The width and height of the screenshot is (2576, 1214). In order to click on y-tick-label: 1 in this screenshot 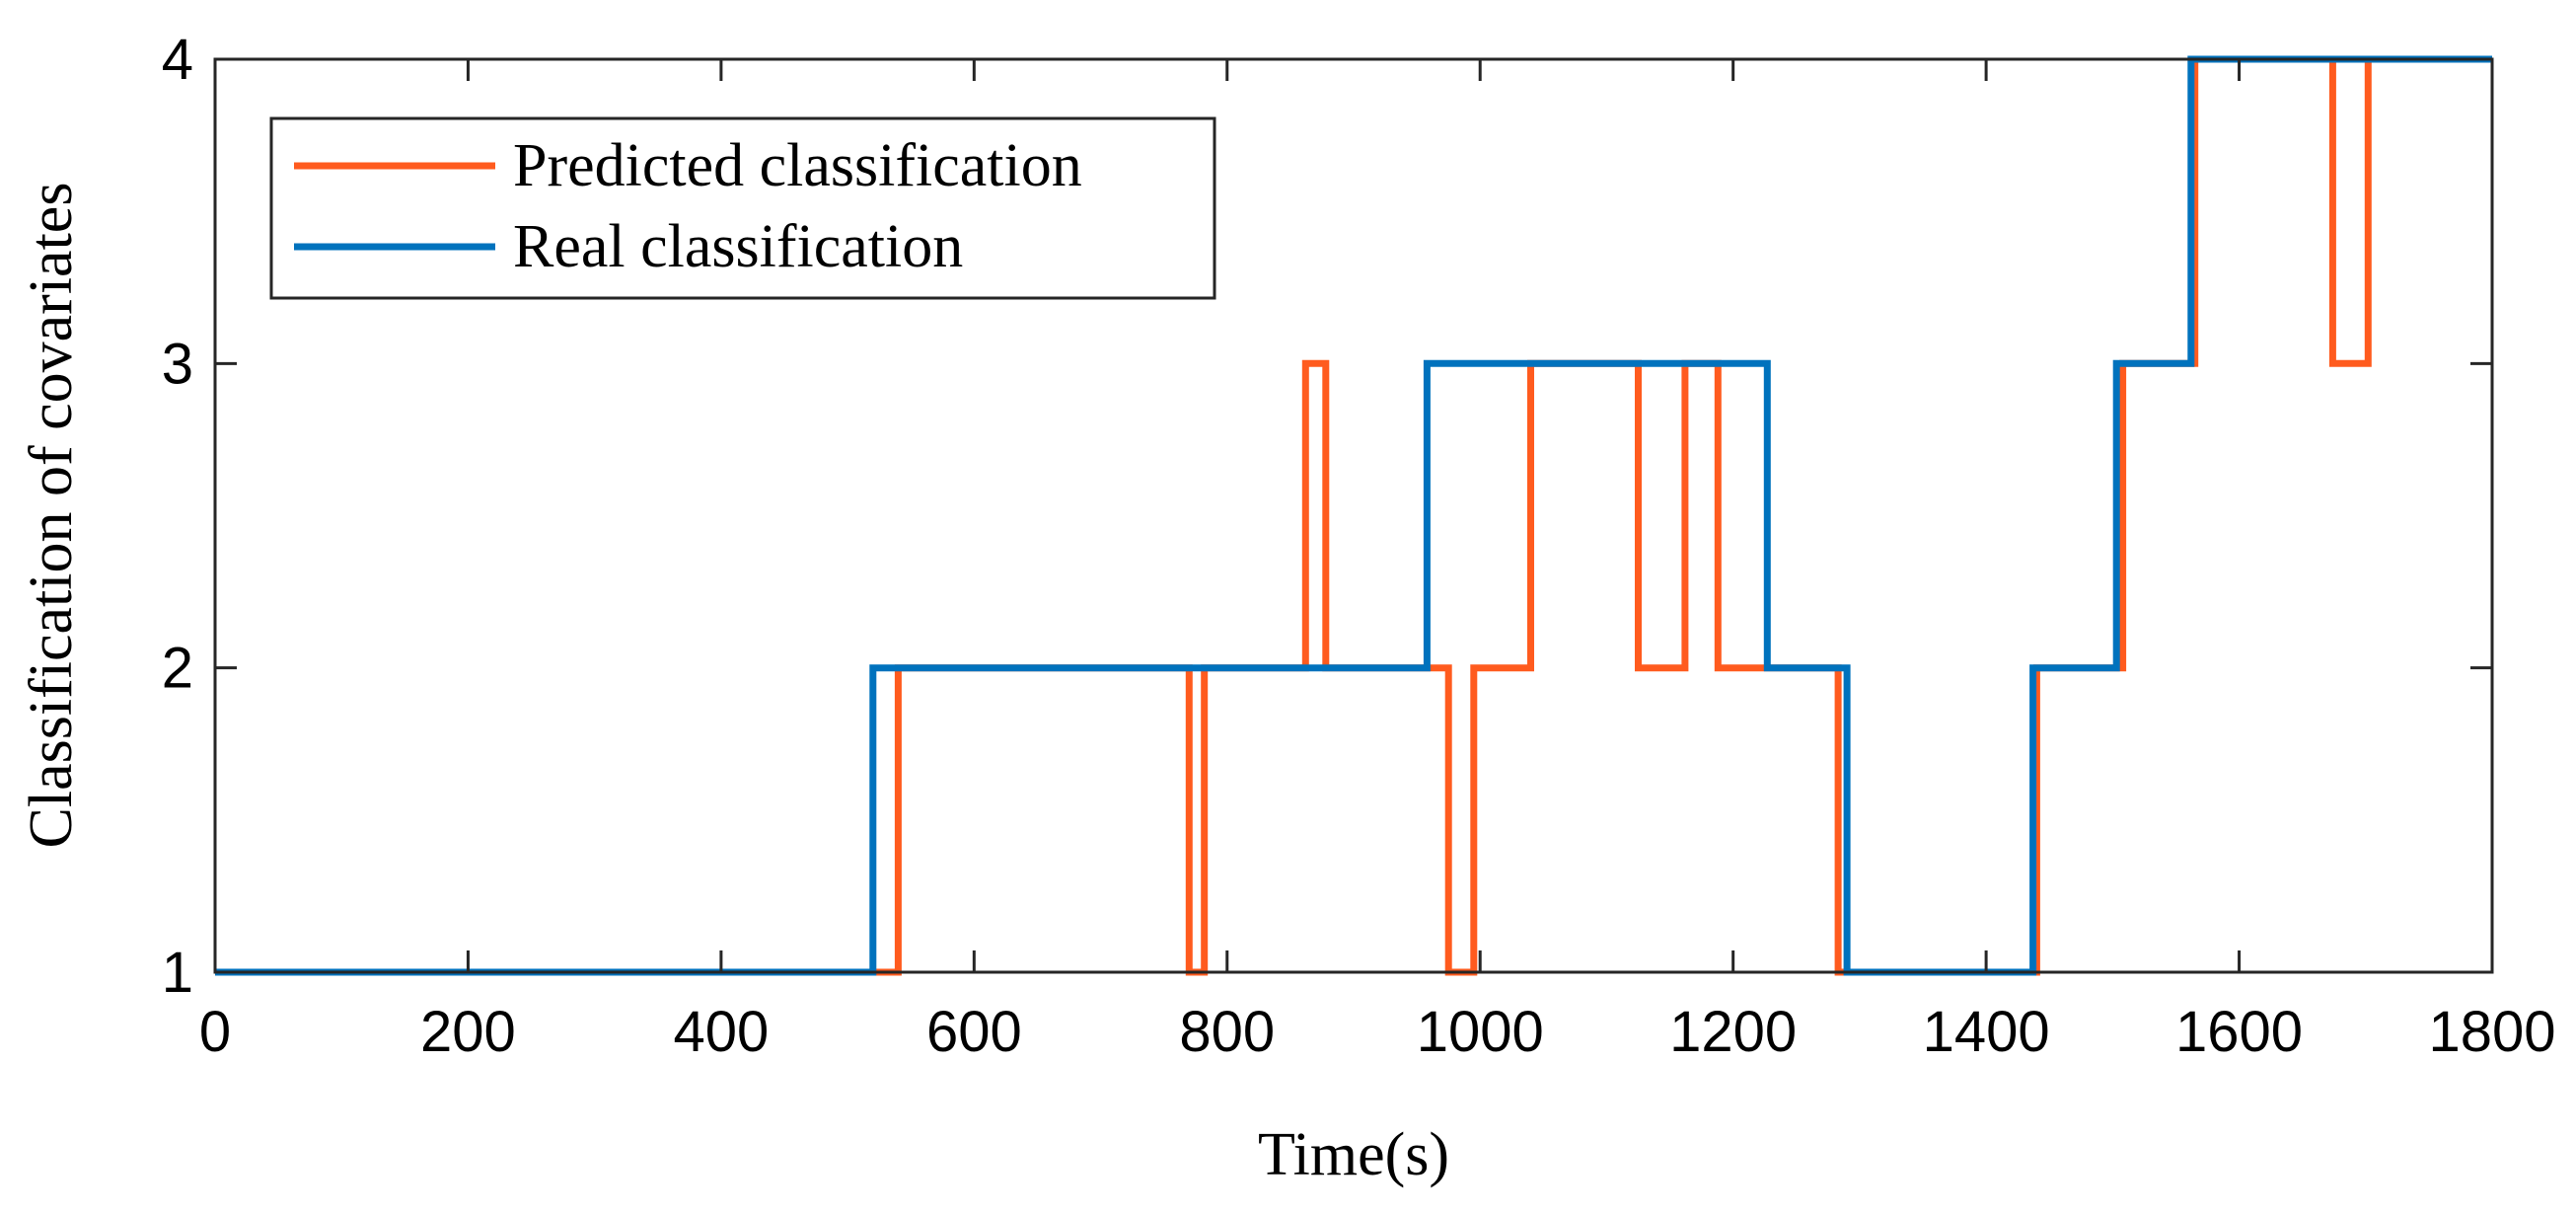, I will do `click(177, 973)`.